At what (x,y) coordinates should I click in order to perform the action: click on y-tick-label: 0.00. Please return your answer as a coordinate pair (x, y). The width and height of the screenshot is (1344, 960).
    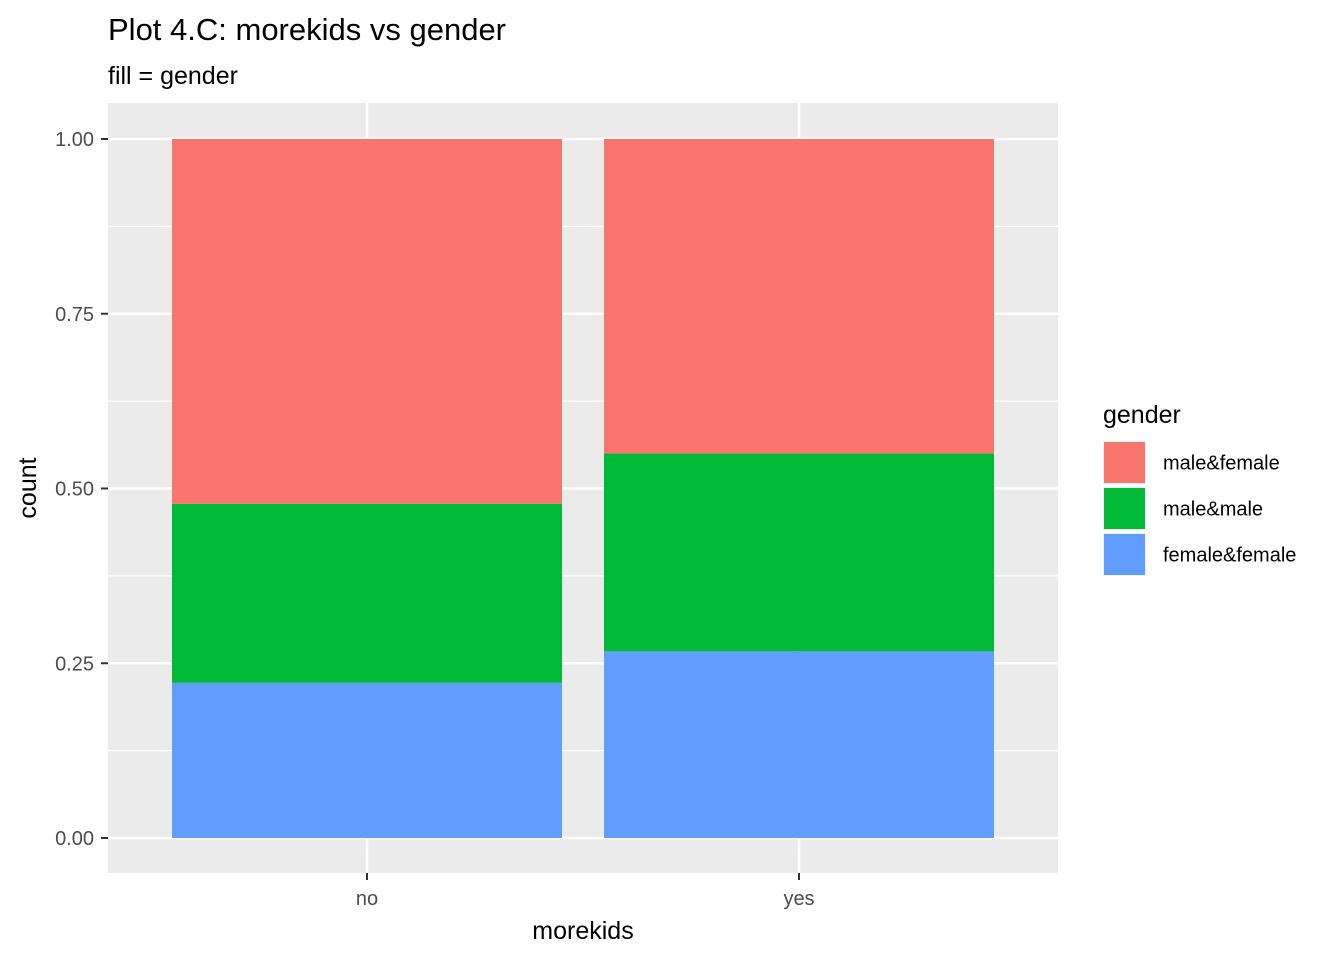
    Looking at the image, I should click on (74, 839).